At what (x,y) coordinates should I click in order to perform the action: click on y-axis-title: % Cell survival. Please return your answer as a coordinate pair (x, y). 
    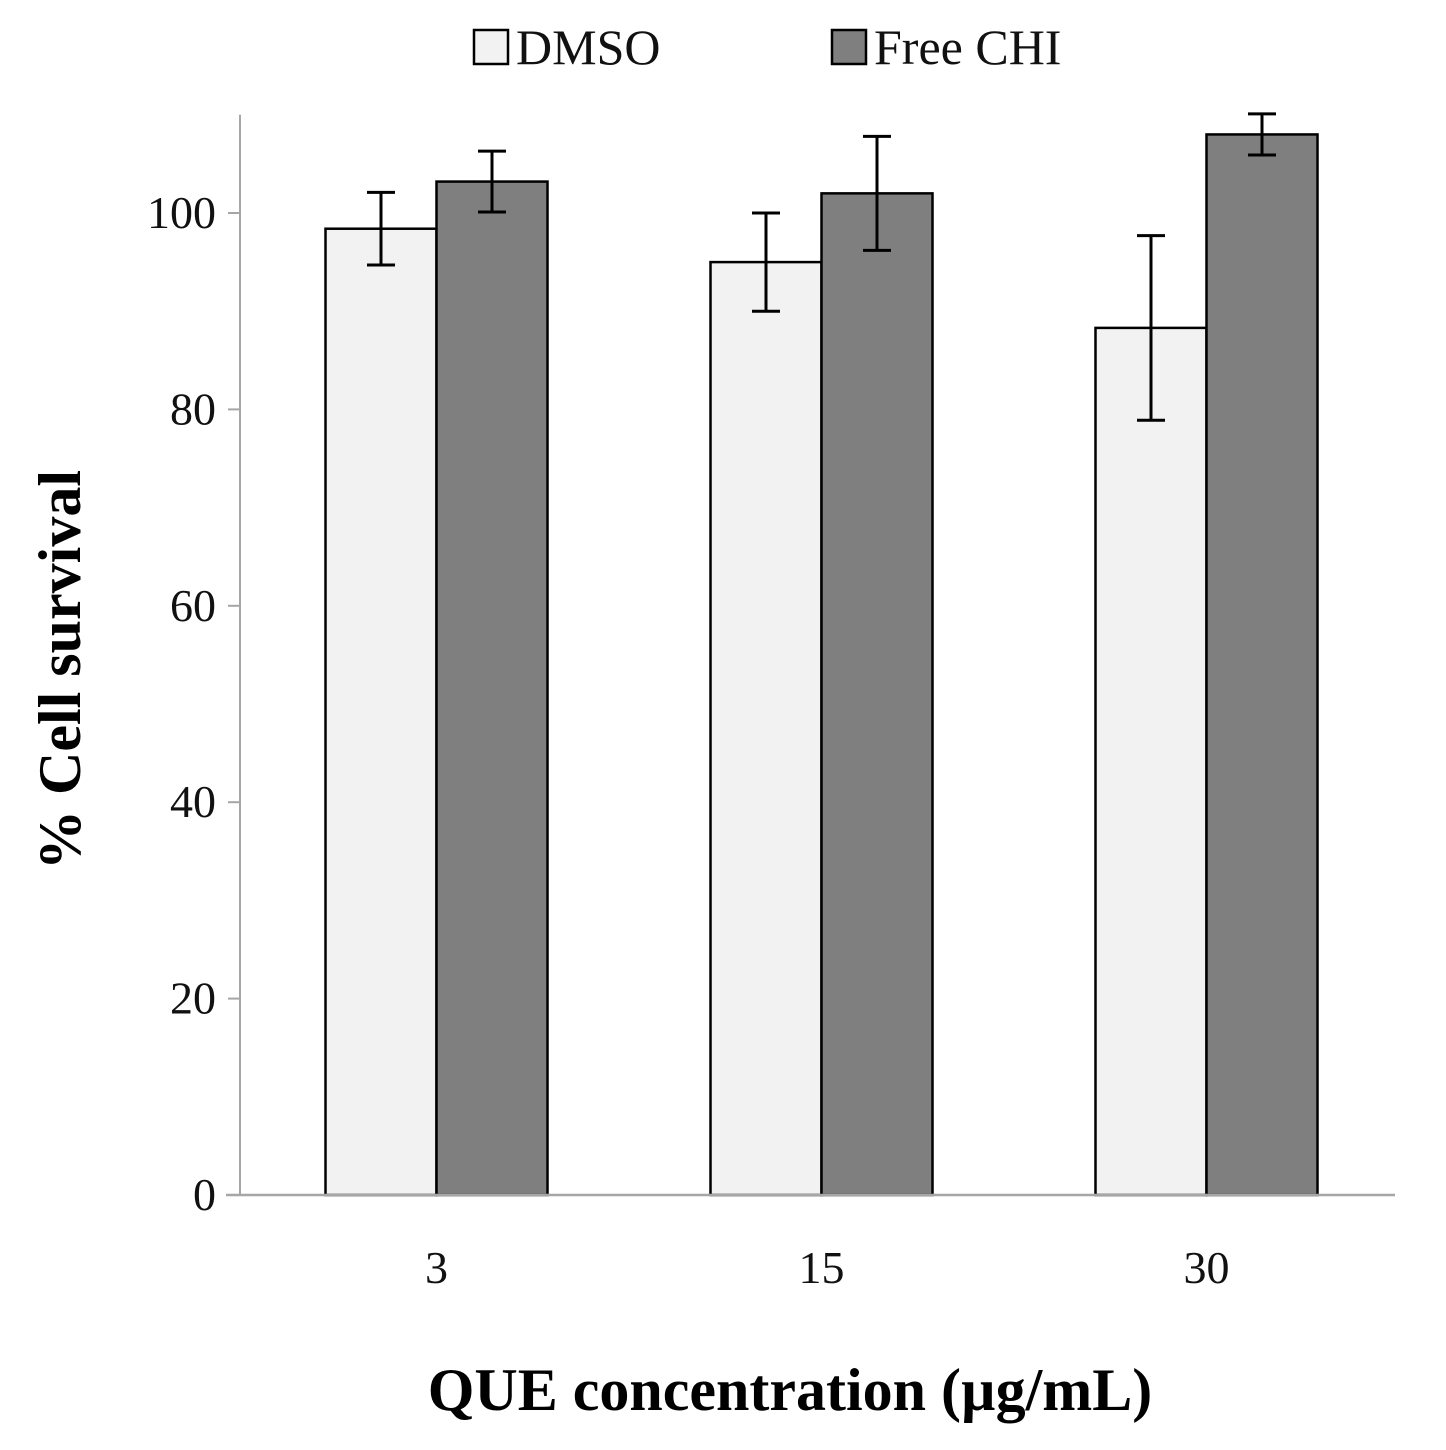
    Looking at the image, I should click on (60, 670).